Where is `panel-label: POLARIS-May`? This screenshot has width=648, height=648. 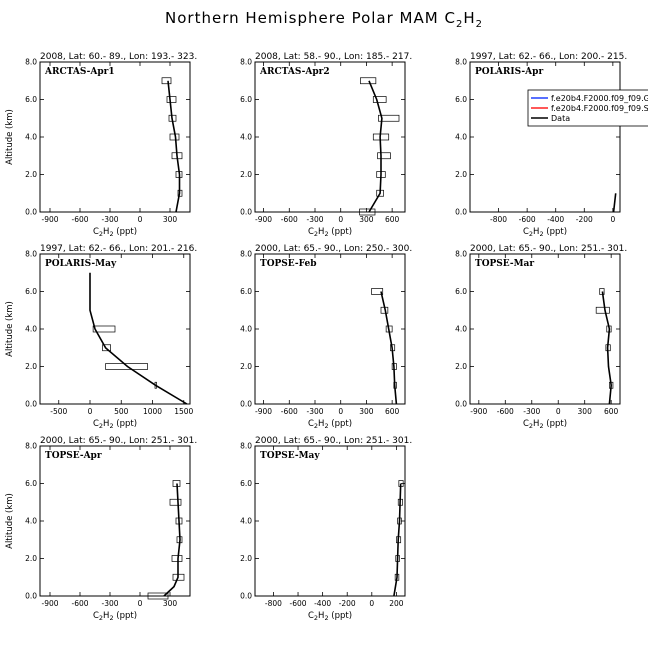 panel-label: POLARIS-May is located at coordinates (81, 264).